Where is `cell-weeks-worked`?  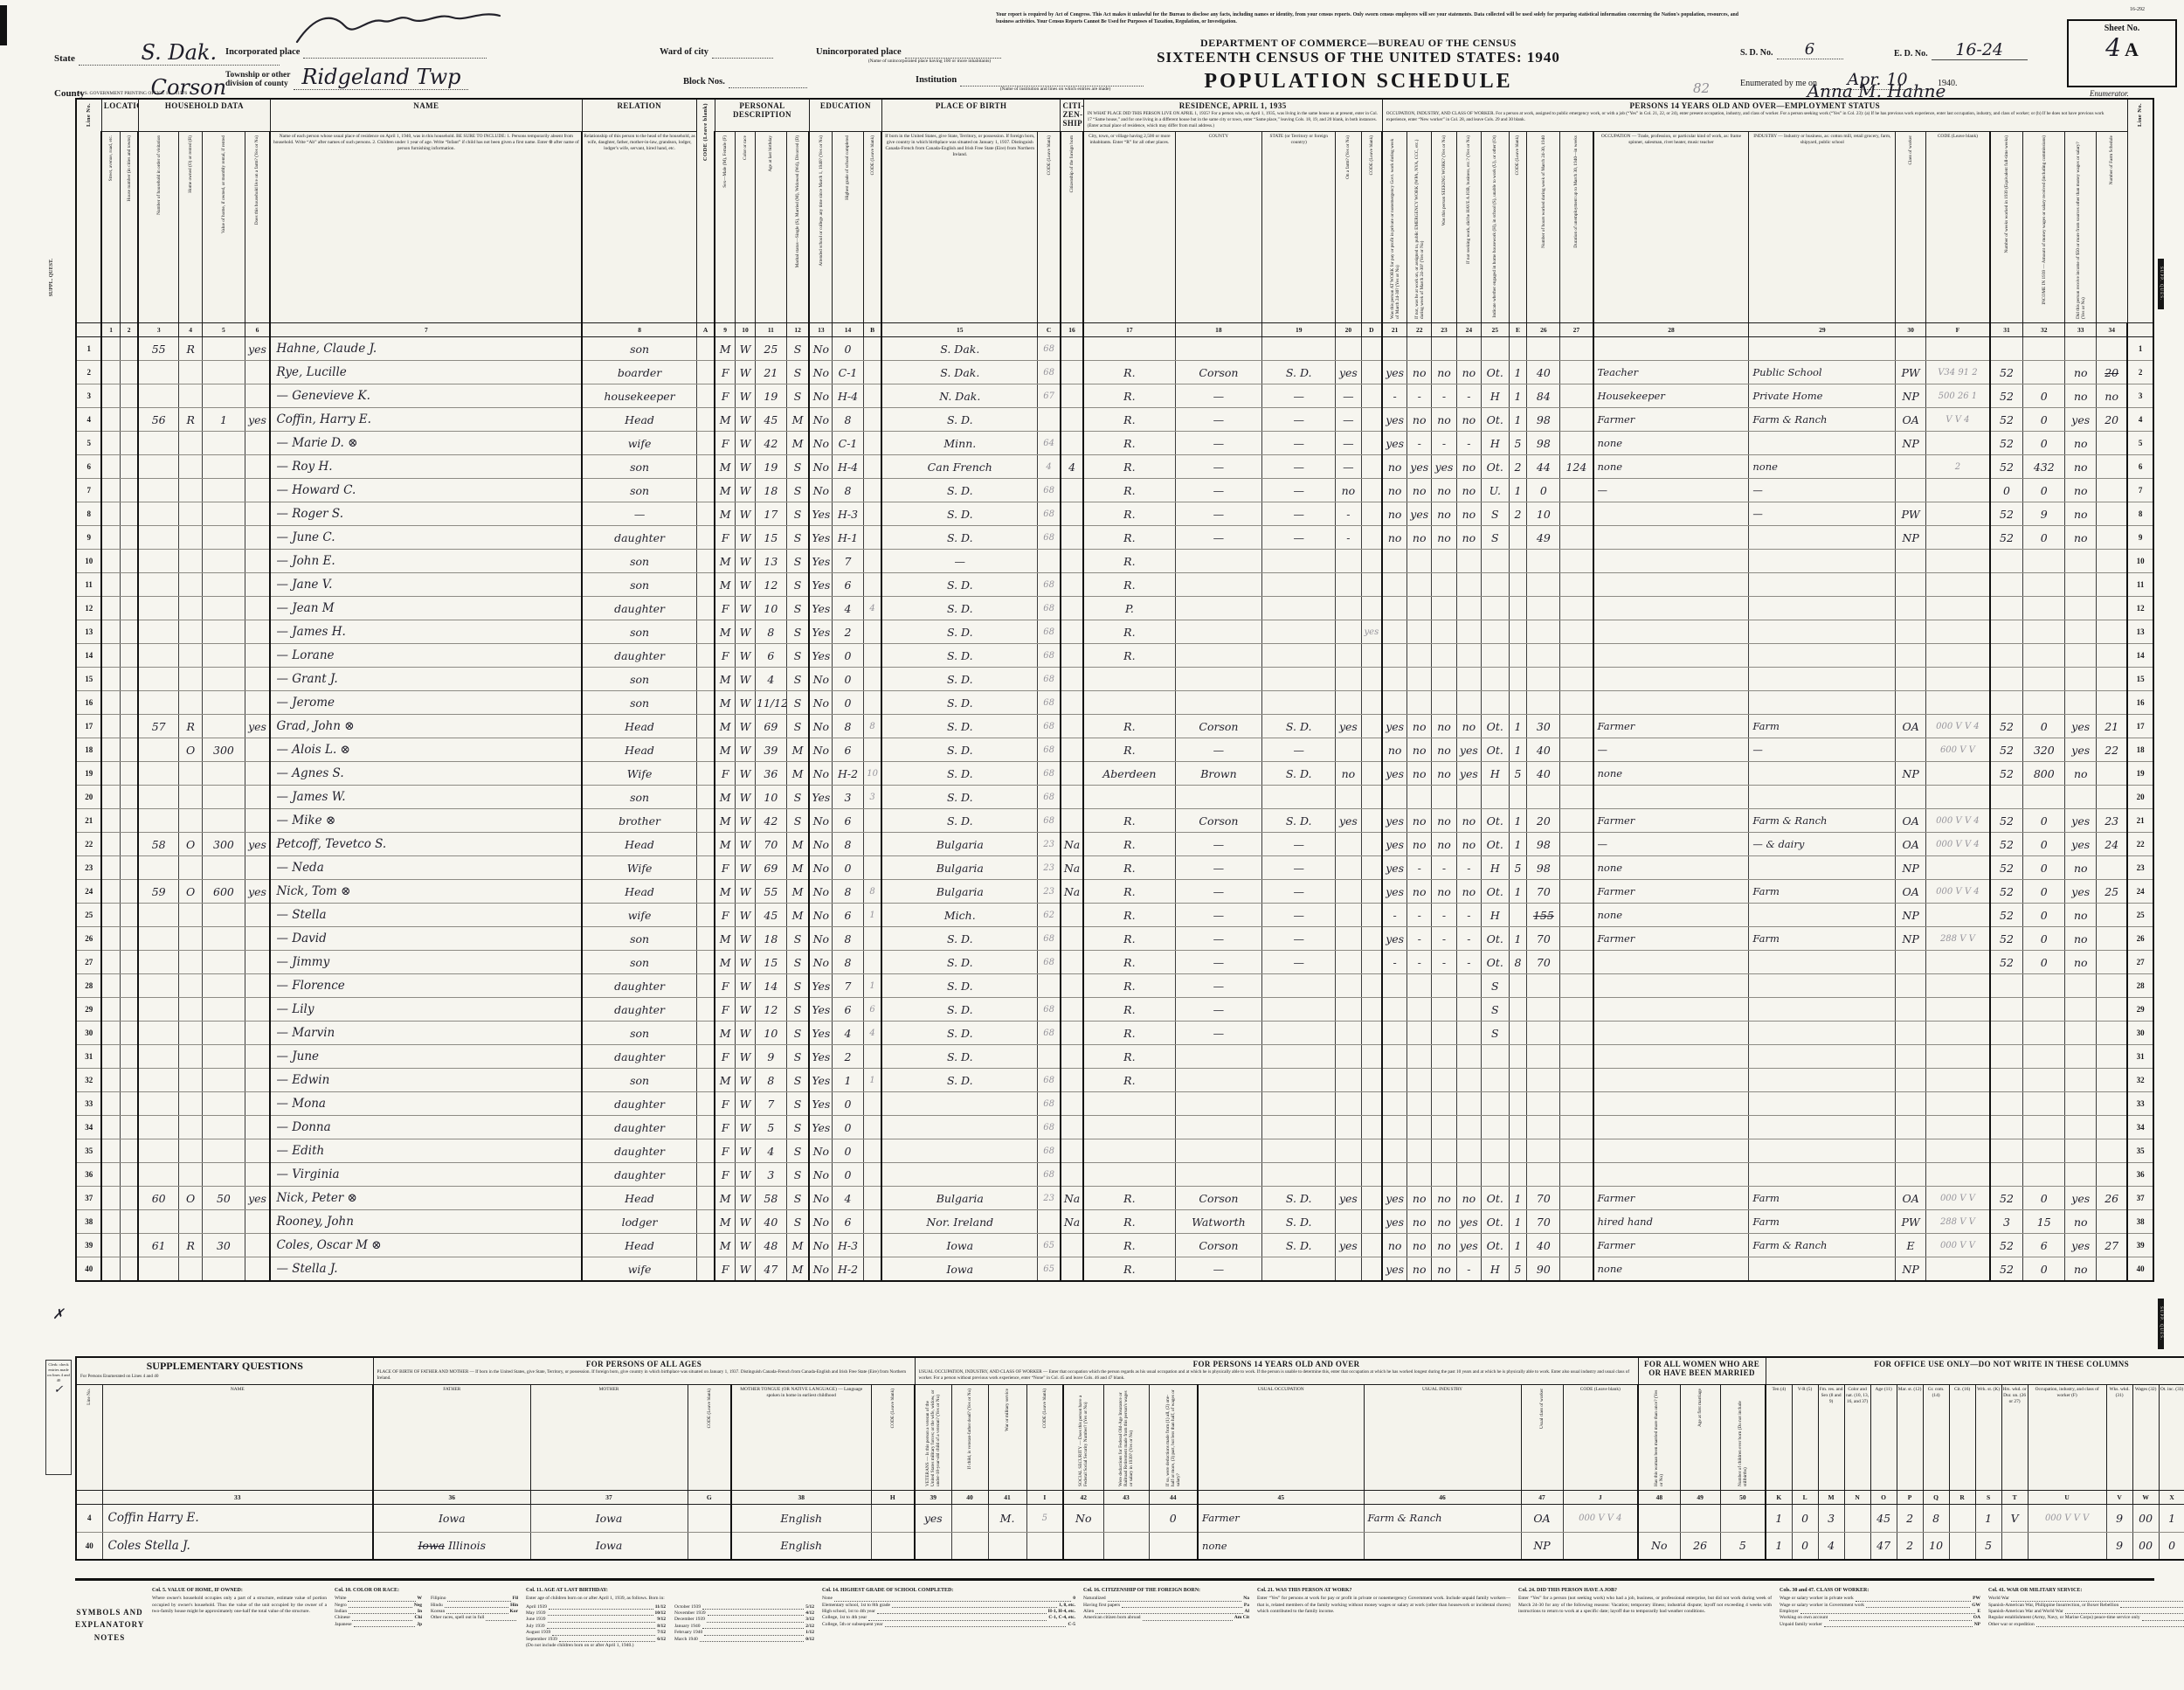
cell-weeks-worked is located at coordinates (2006, 632).